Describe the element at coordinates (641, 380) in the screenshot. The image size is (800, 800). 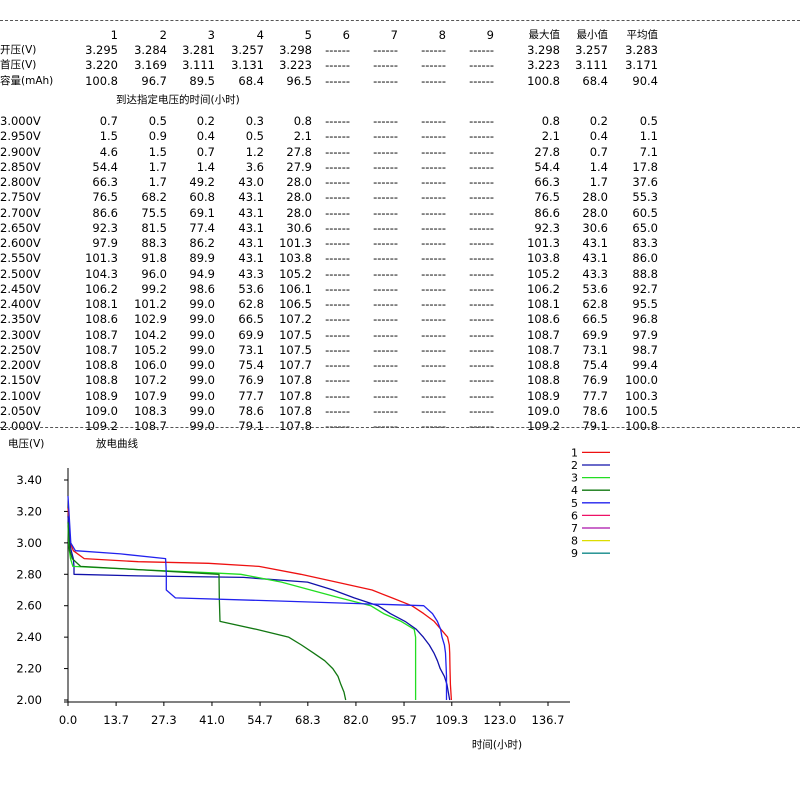
I see `table-cell: 100.0` at that location.